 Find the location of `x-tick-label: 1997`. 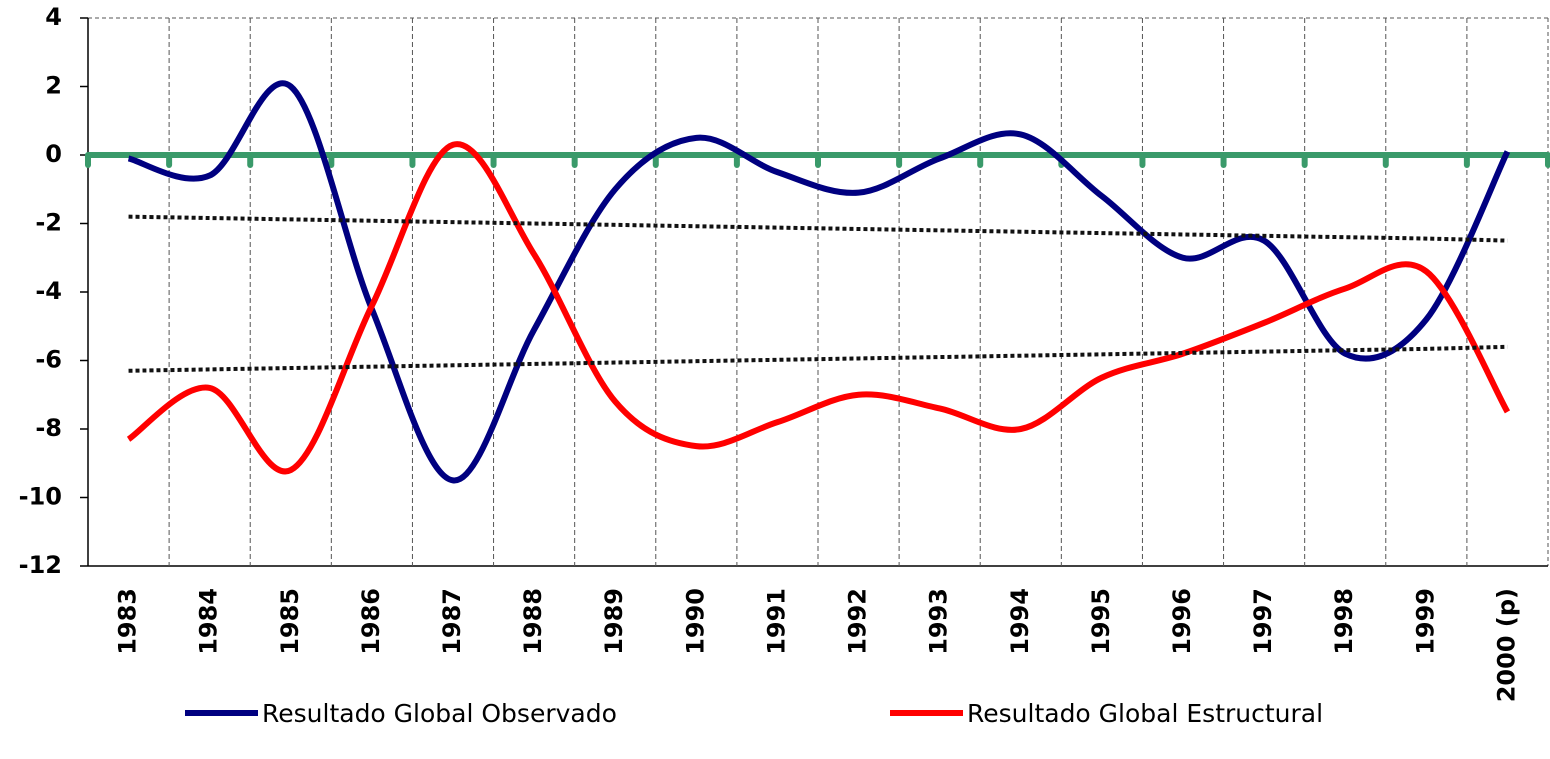

x-tick-label: 1997 is located at coordinates (1263, 621).